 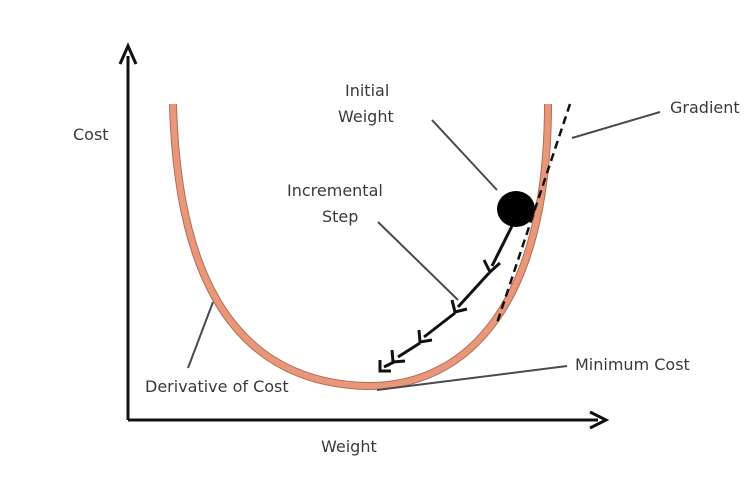 What do you see at coordinates (128, 53) in the screenshot?
I see `y-axis-arrowhead` at bounding box center [128, 53].